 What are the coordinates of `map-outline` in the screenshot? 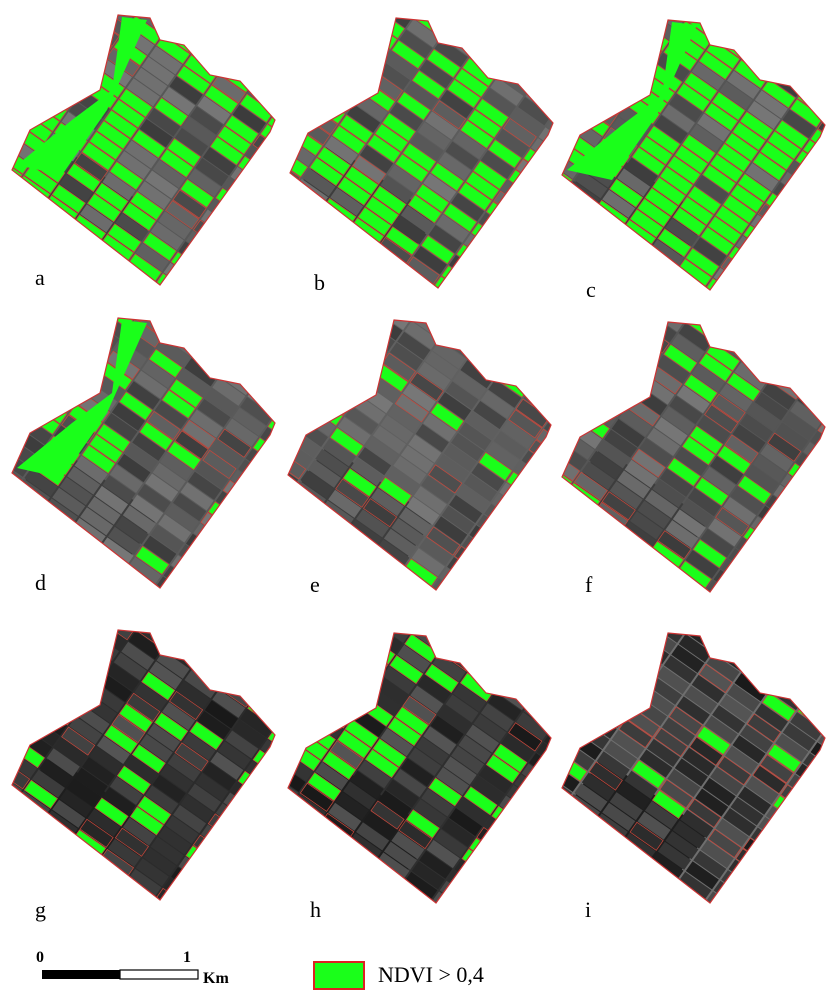 It's located at (419, 768).